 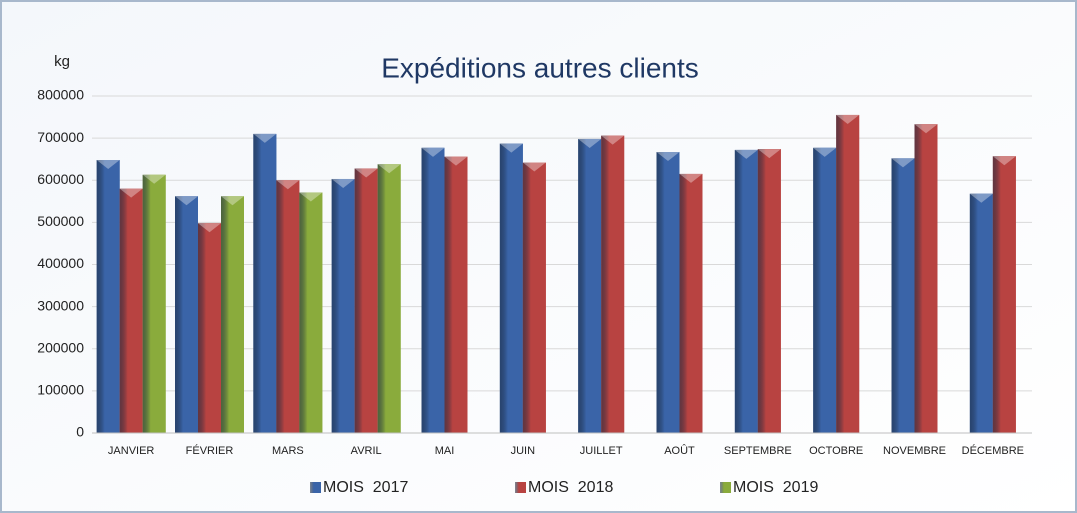 I want to click on y-tick-label: 800000, so click(x=60, y=95).